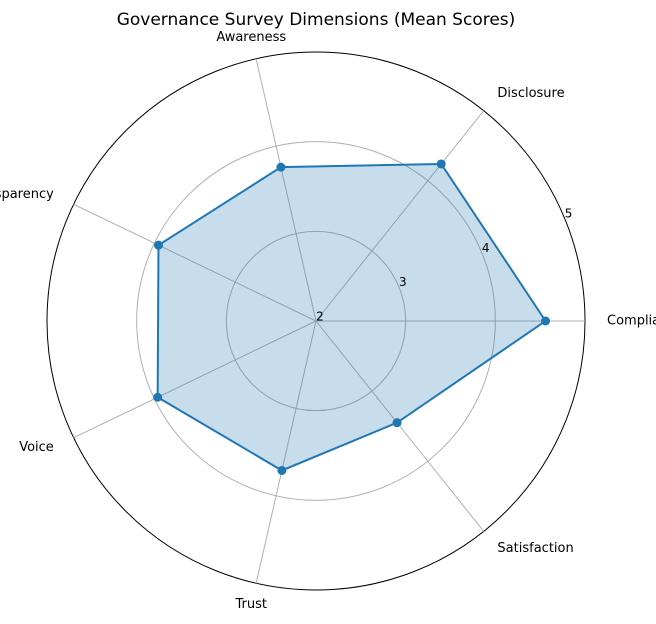  What do you see at coordinates (530, 93) in the screenshot?
I see `category-label: Disclosure` at bounding box center [530, 93].